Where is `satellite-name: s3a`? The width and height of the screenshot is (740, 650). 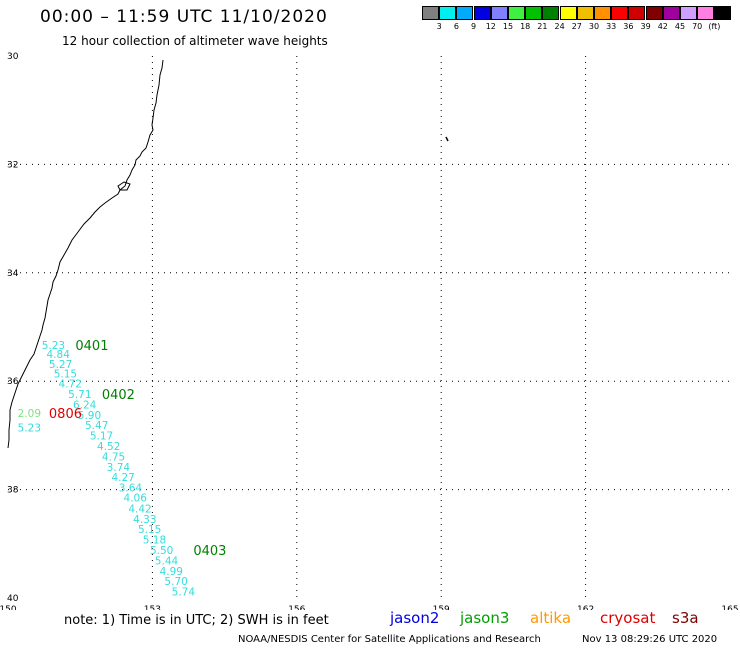 satellite-name: s3a is located at coordinates (685, 618).